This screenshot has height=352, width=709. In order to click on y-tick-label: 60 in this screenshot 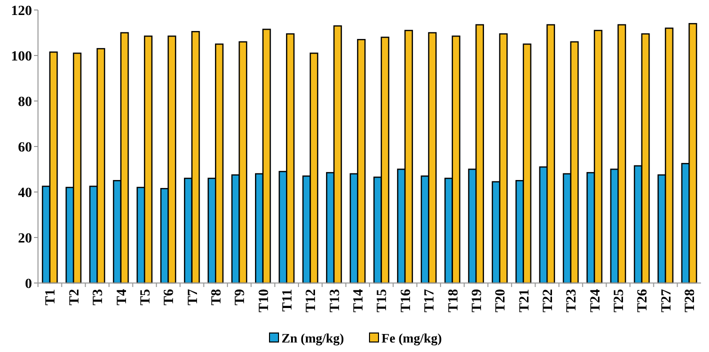, I will do `click(25, 148)`.